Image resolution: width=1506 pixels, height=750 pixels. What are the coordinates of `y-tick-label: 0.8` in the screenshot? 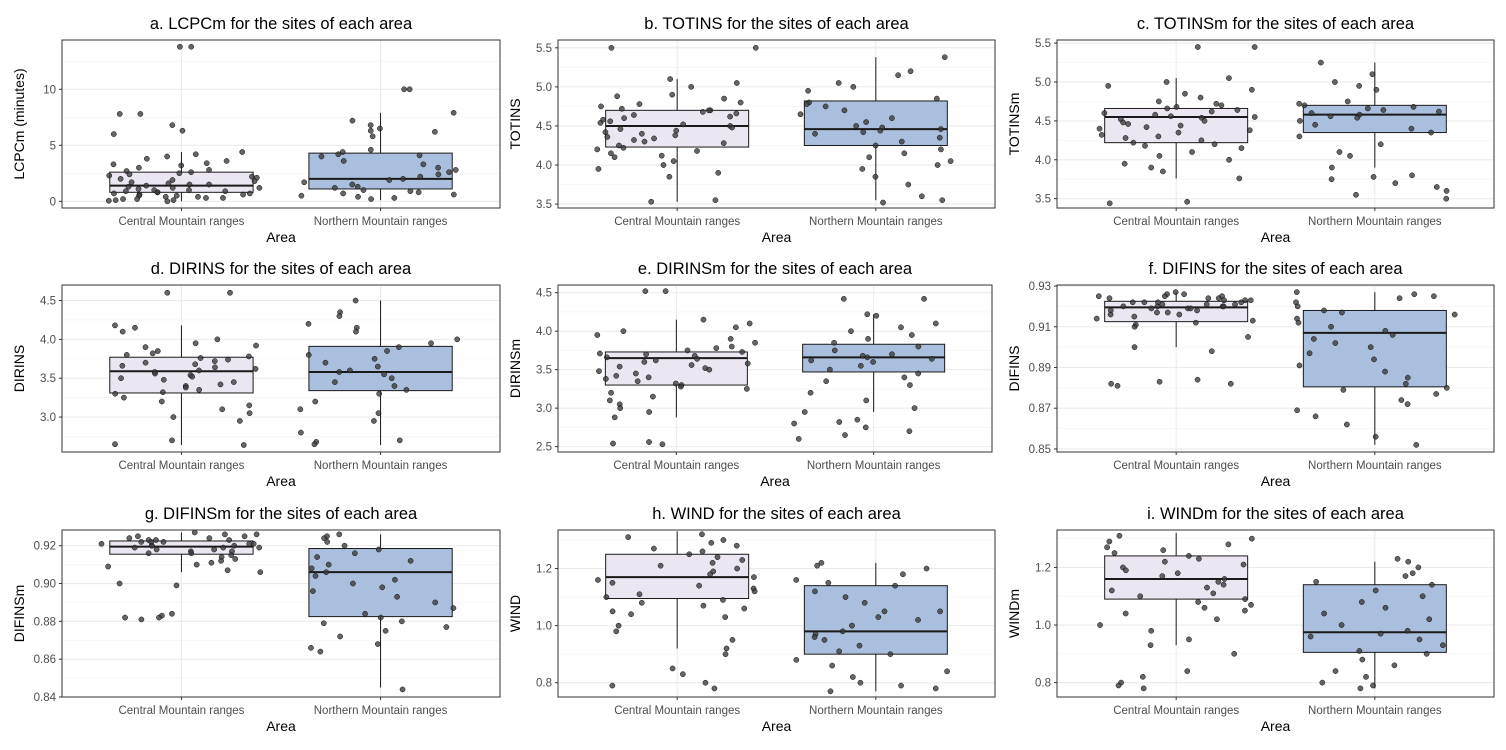 It's located at (1043, 684).